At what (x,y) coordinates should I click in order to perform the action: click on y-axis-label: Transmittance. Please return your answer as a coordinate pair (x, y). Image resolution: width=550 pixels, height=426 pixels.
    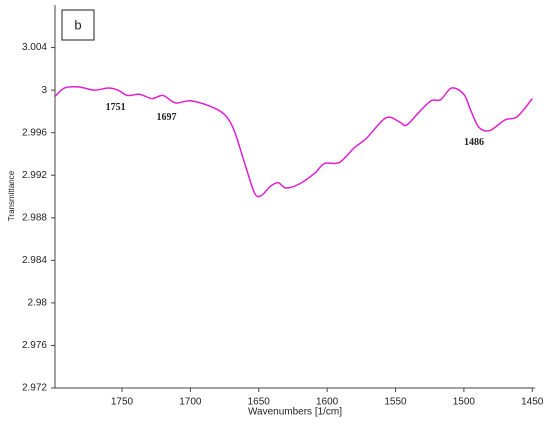
    Looking at the image, I should click on (11, 195).